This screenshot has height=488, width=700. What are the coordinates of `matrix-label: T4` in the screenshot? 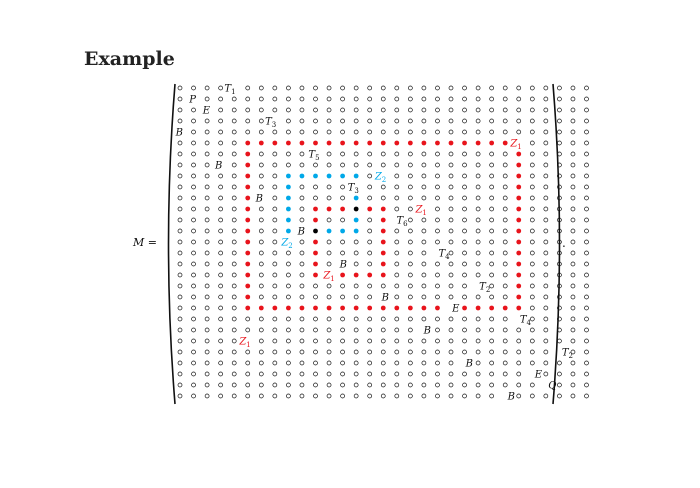 It's located at (526, 321).